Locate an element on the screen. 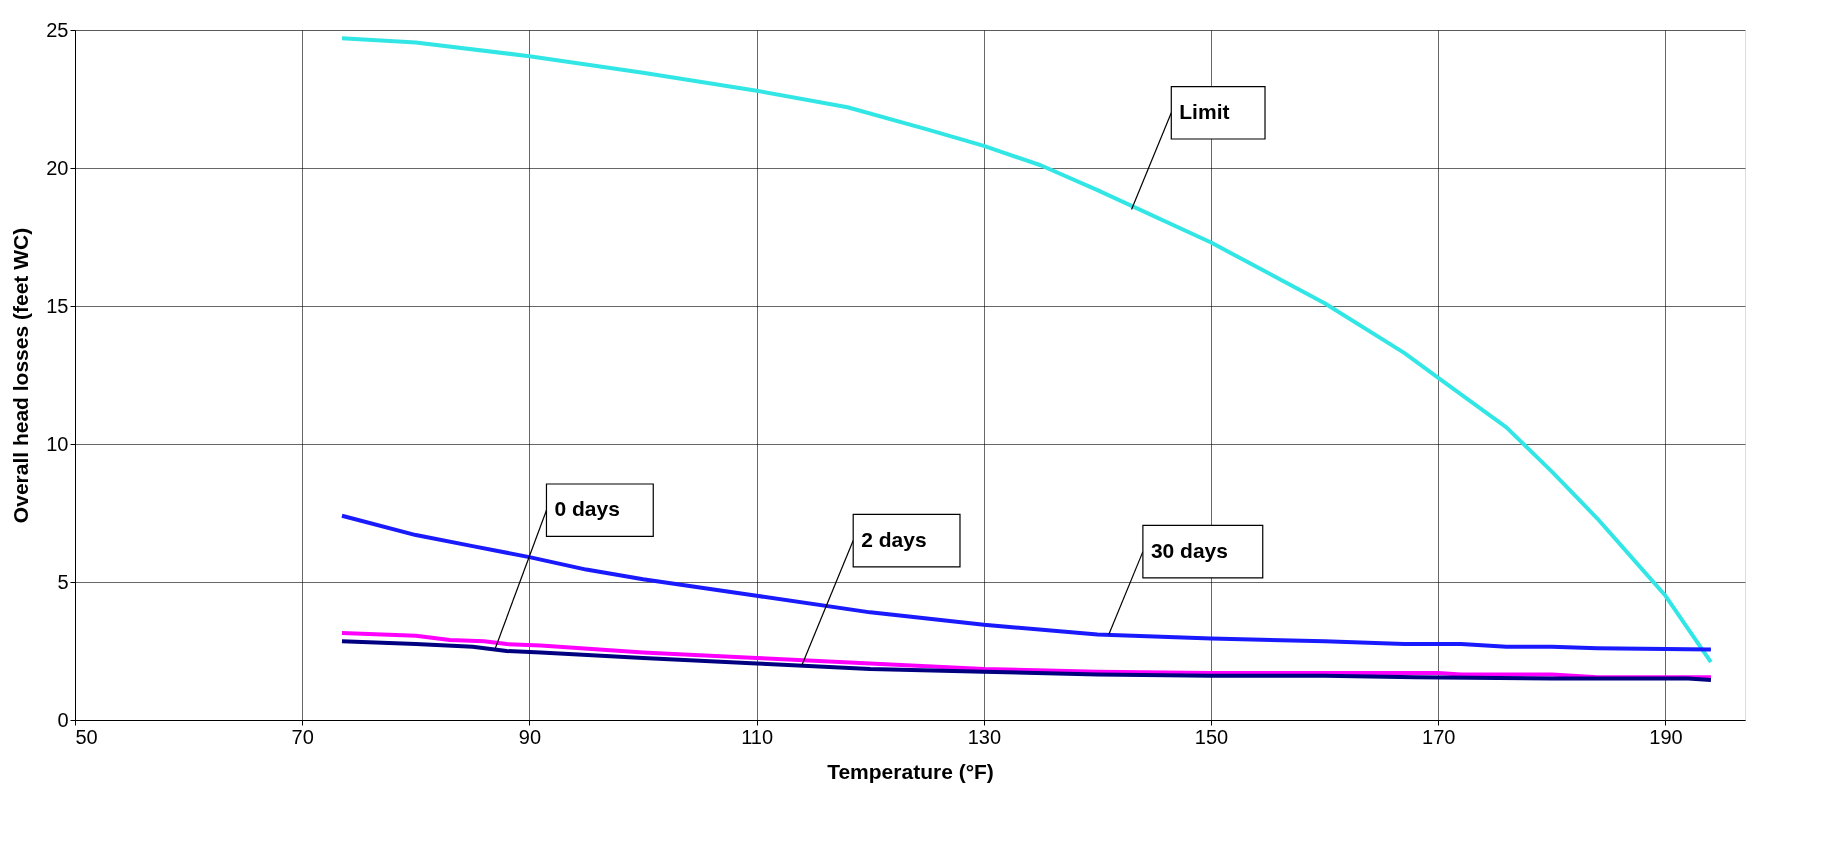  annotation: 30 days is located at coordinates (1189, 550).